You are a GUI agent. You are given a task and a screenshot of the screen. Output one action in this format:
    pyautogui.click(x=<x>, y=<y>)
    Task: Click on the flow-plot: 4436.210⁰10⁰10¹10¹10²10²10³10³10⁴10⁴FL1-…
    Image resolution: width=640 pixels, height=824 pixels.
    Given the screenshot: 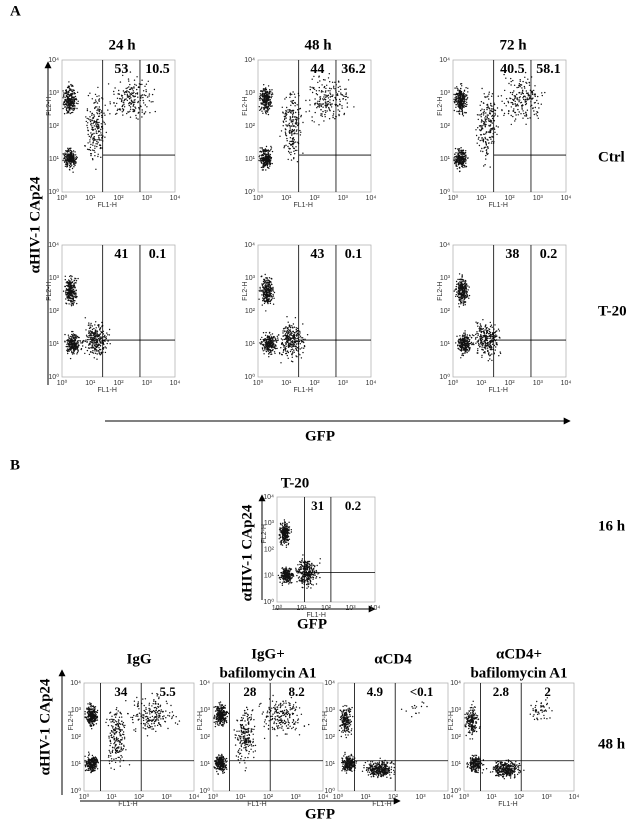 What is the action you would take?
    pyautogui.click(x=309, y=133)
    